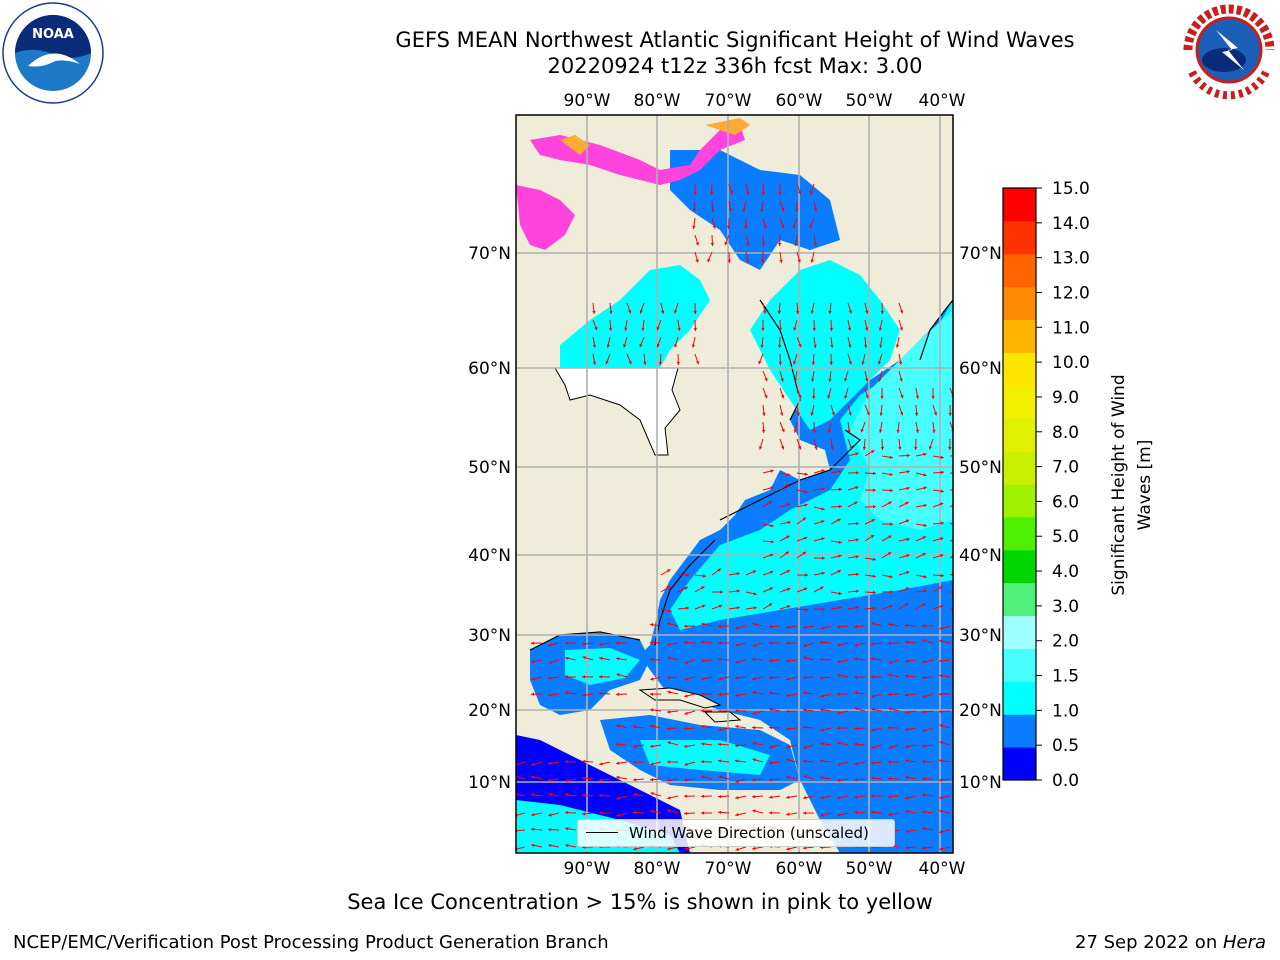  Describe the element at coordinates (489, 556) in the screenshot. I see `lat-label-left: 40°N` at that location.